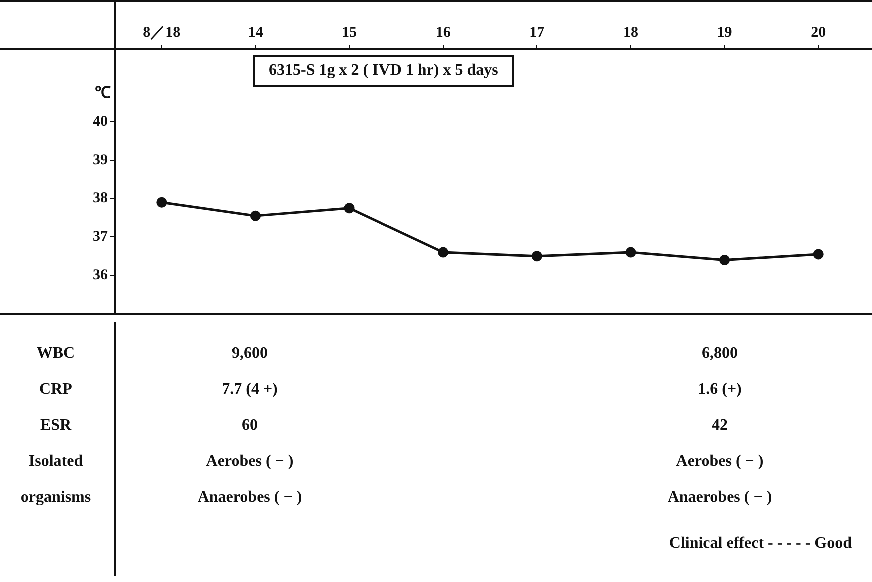  Describe the element at coordinates (56, 354) in the screenshot. I see `text: WBC` at that location.